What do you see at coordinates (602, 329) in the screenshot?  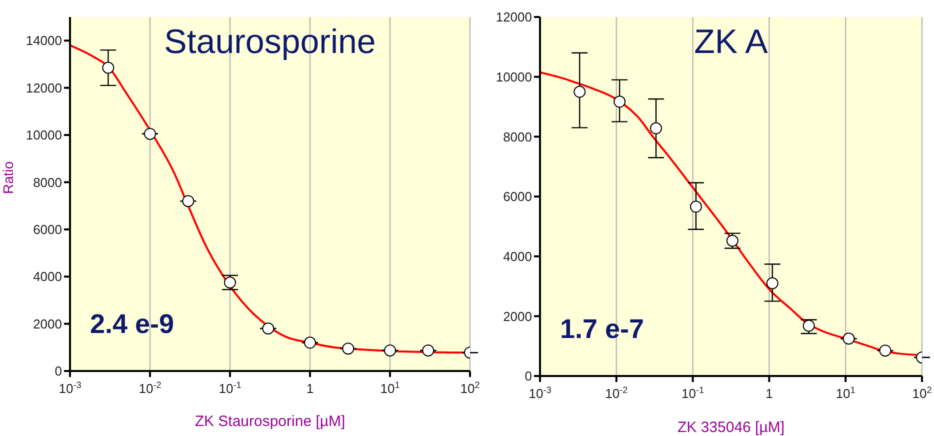 I see `annotation: 1.7 e-7` at bounding box center [602, 329].